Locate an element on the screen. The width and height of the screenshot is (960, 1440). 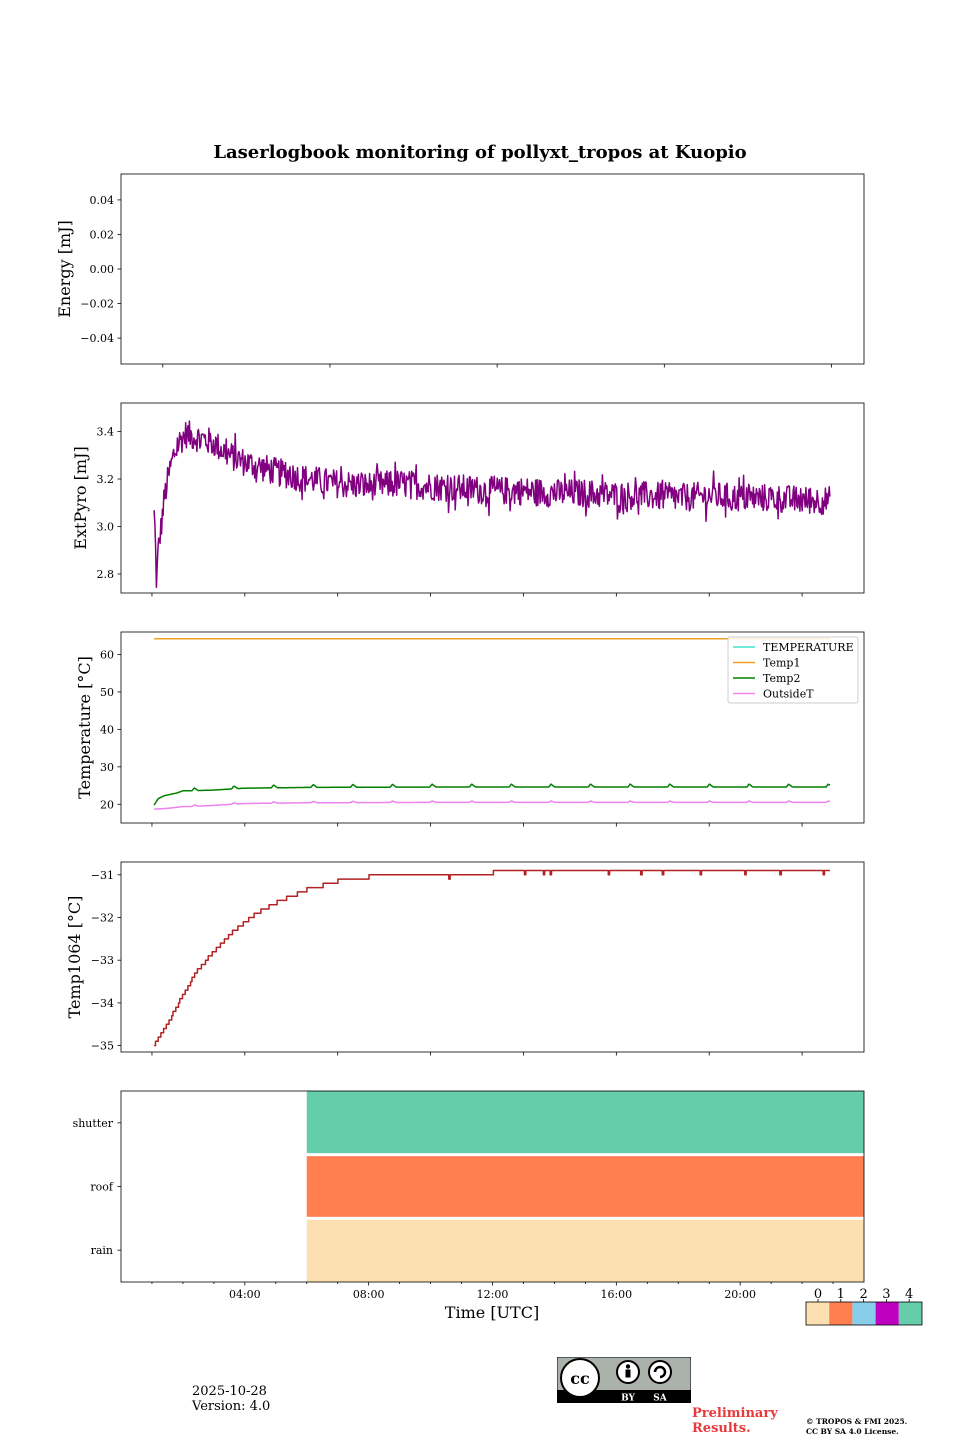
legend-label-temperature: TEMPERATURE is located at coordinates (808, 647).